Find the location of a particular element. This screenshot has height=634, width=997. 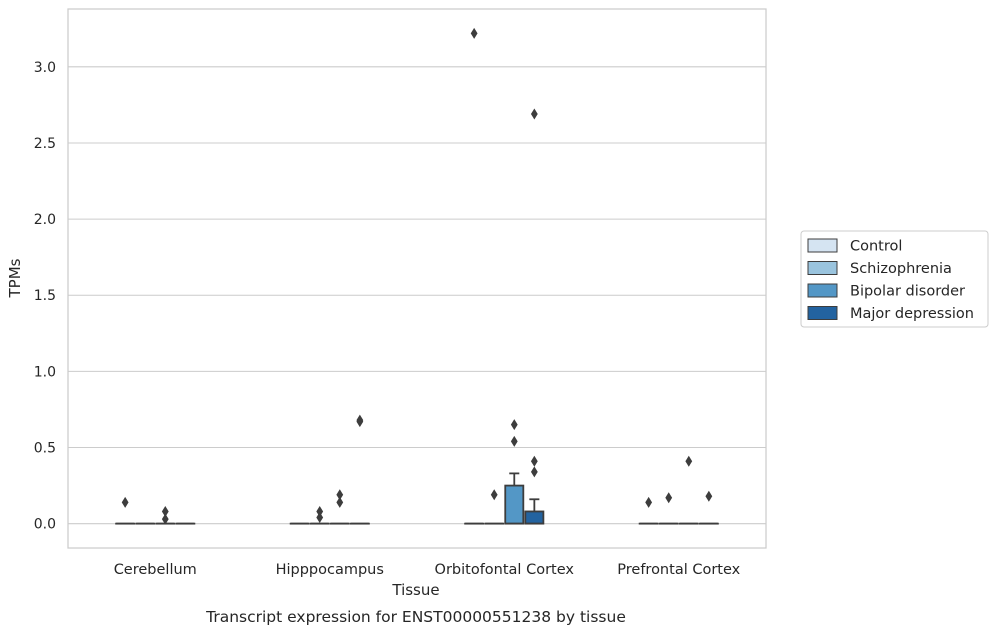

y-axis-label: TPMs is located at coordinates (15, 278).